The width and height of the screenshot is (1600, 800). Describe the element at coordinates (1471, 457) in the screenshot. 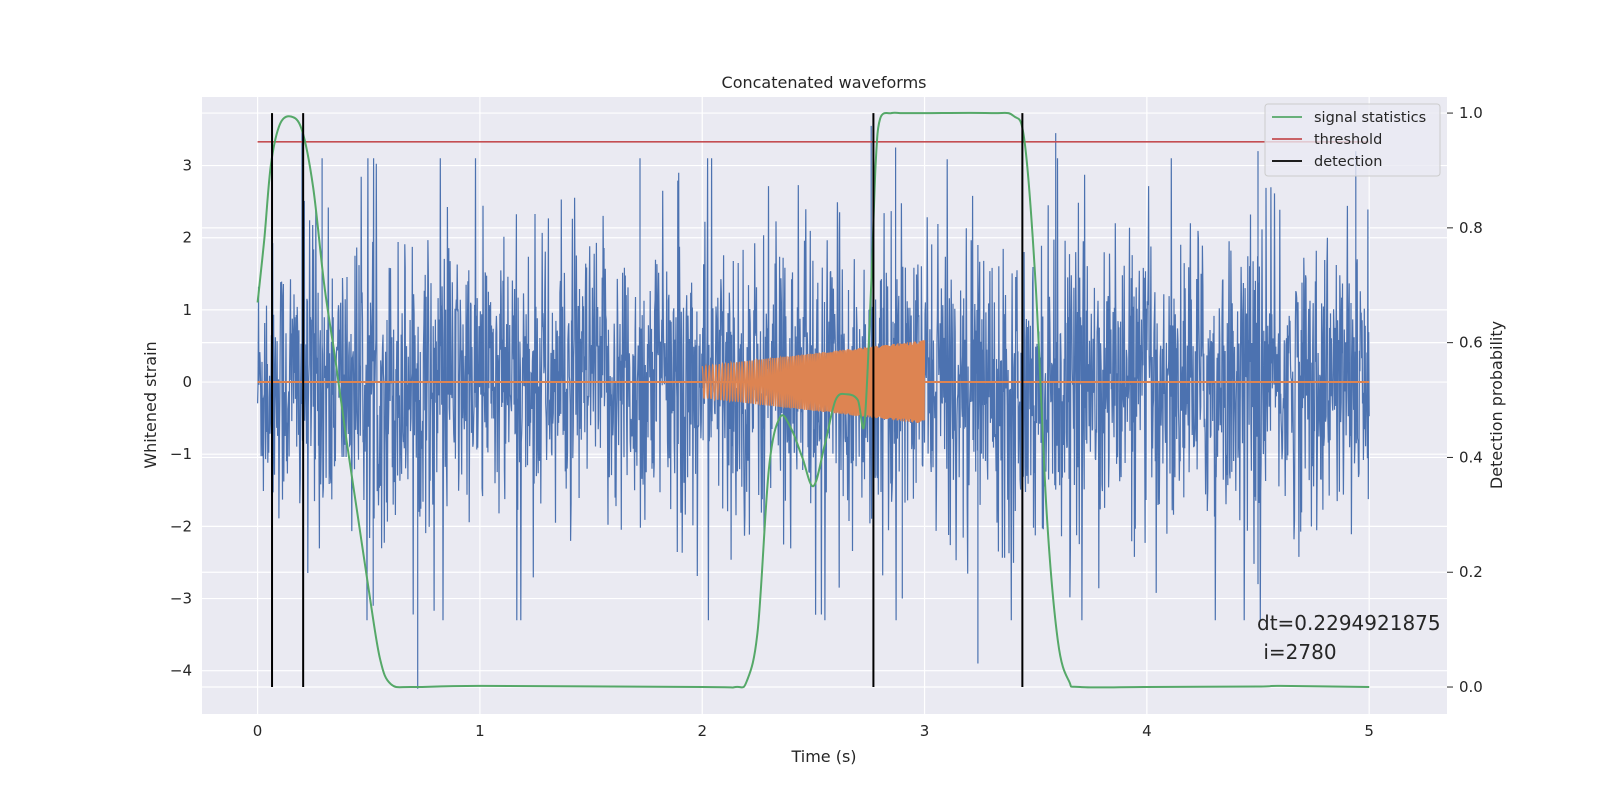

I see `y2-tick-label: 0.4` at that location.